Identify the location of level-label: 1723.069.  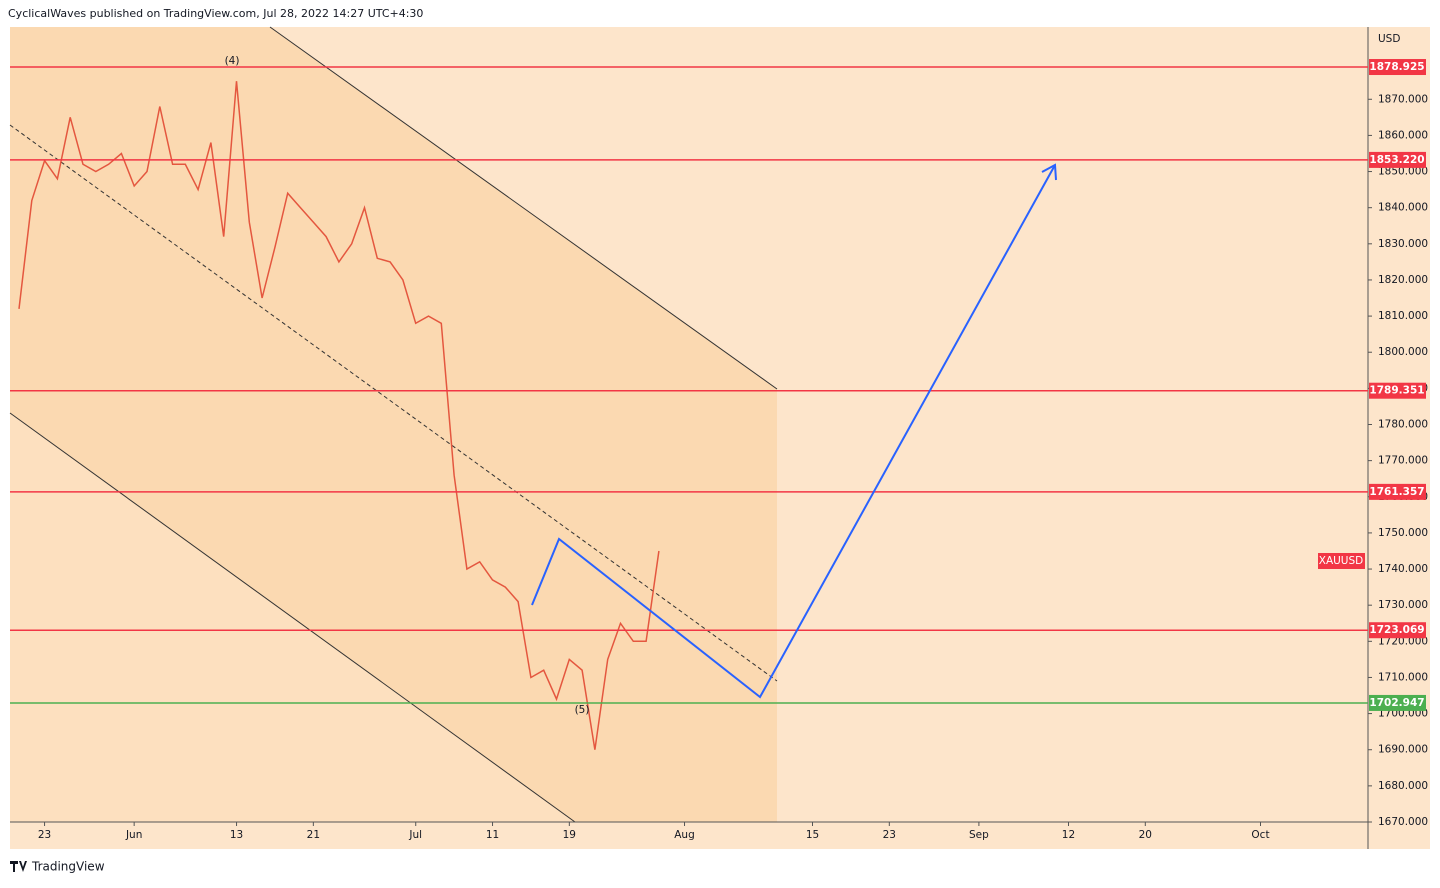
(1396, 630).